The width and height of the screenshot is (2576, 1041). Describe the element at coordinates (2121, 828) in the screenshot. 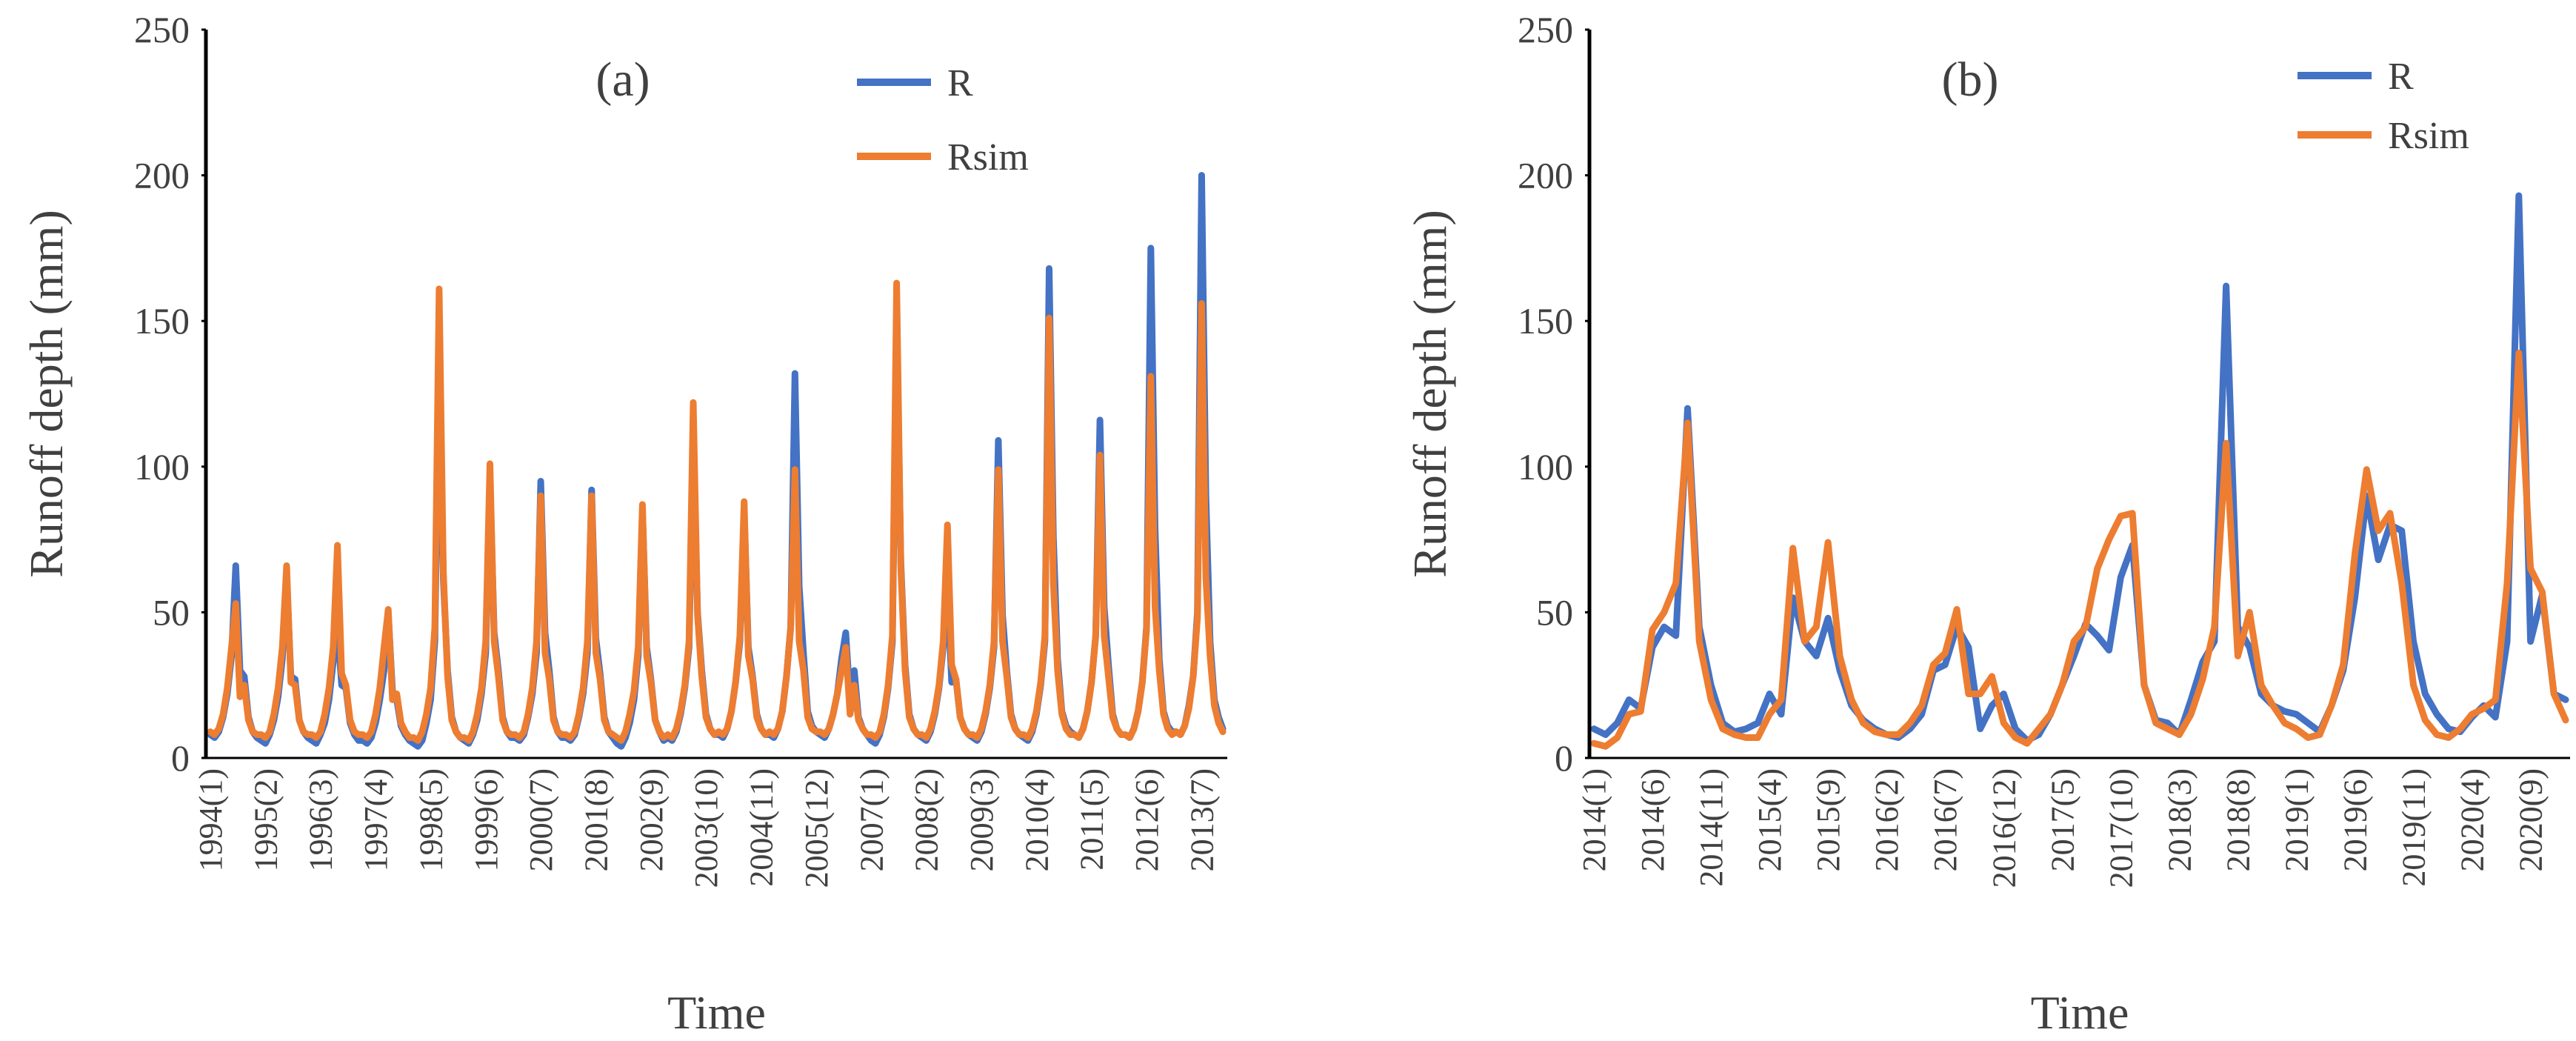

I see `x-tick-label: 2017(10)` at that location.